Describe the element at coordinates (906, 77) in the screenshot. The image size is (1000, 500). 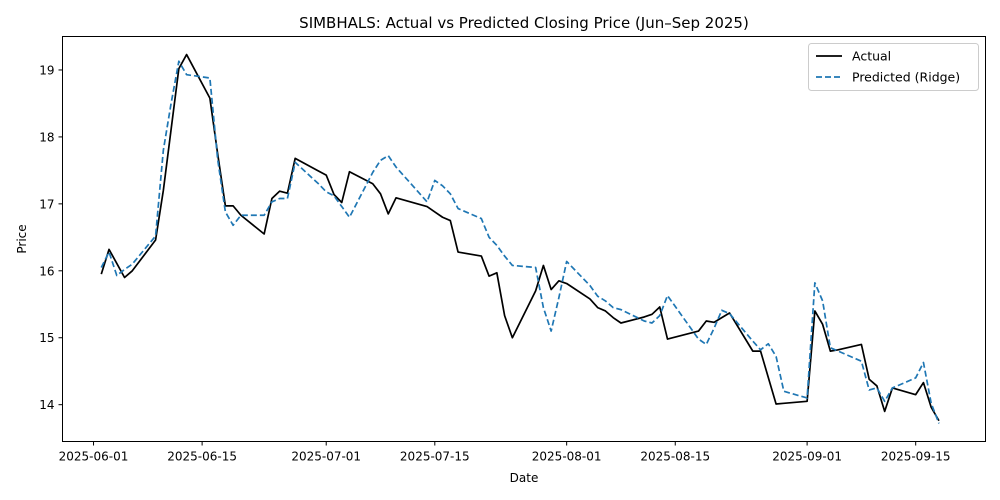
I see `legend-label-predicted: Predicted (Ridge)` at that location.